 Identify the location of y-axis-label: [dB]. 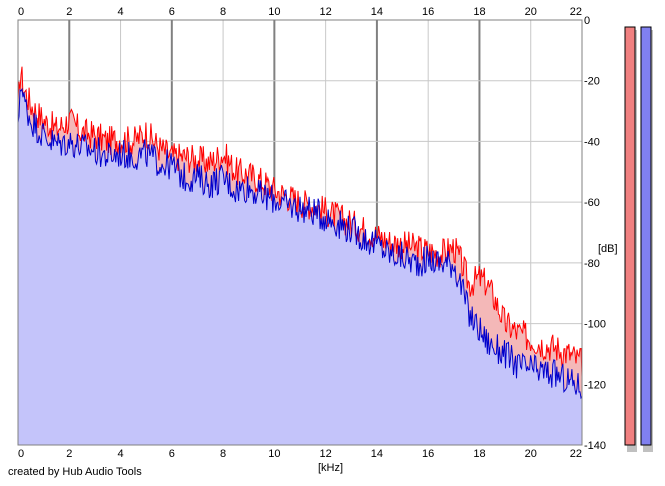
(608, 249).